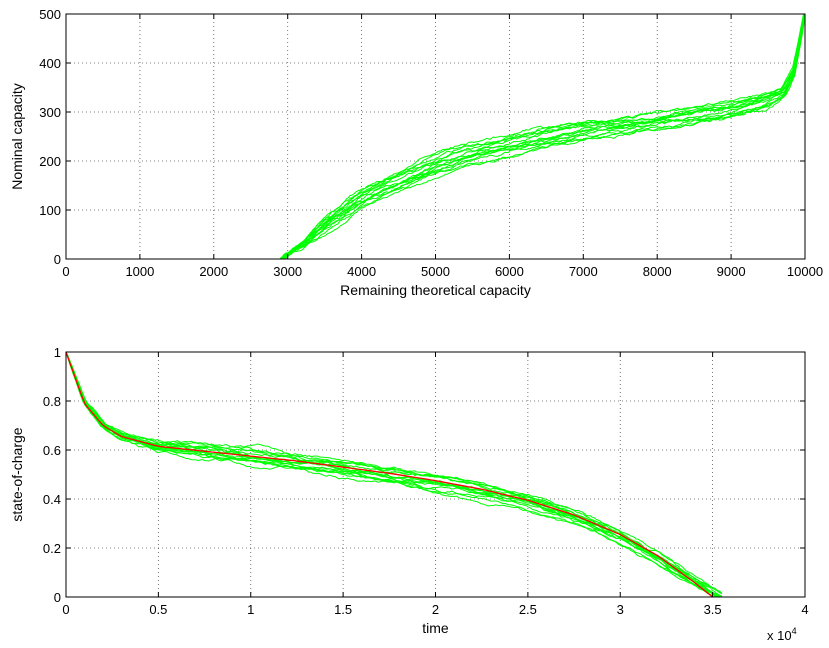 Image resolution: width=829 pixels, height=648 pixels. What do you see at coordinates (657, 271) in the screenshot?
I see `x-tick-label: 8000` at bounding box center [657, 271].